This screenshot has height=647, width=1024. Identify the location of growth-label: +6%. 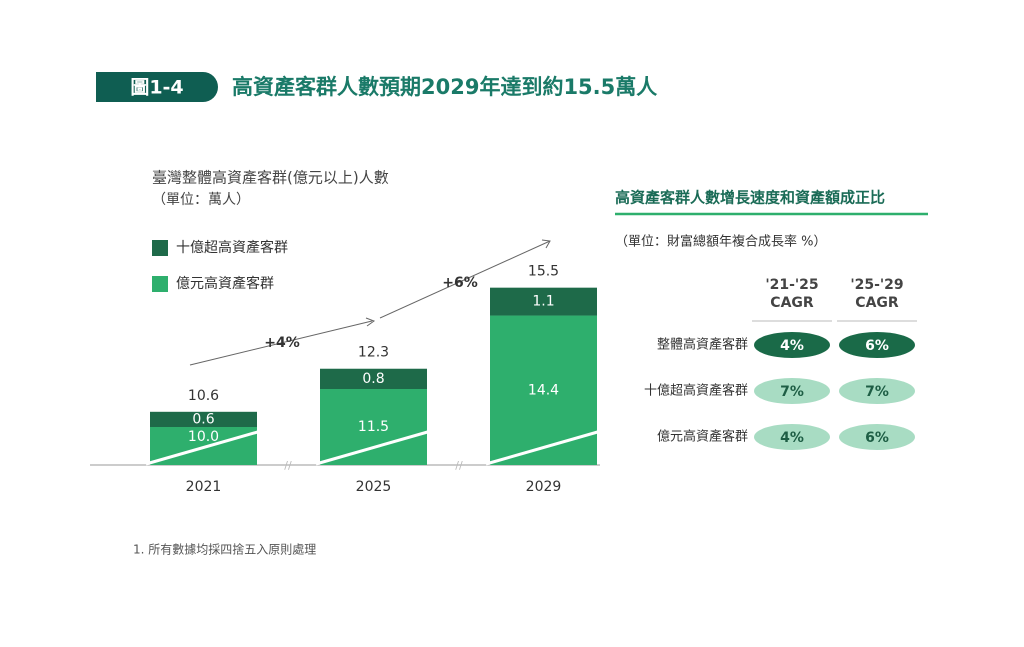
(460, 283).